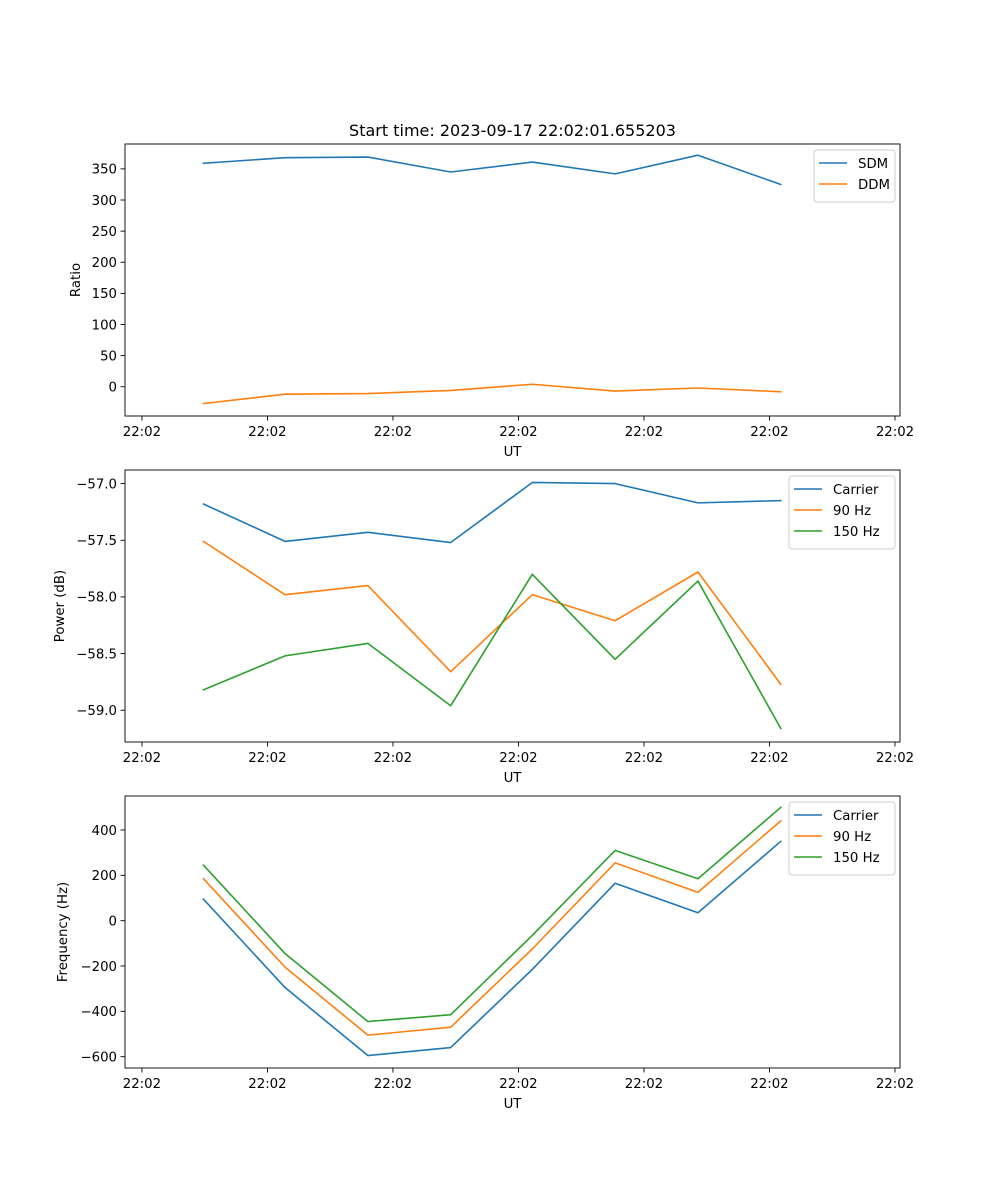  What do you see at coordinates (98, 967) in the screenshot?
I see `y-tick-label: −200` at bounding box center [98, 967].